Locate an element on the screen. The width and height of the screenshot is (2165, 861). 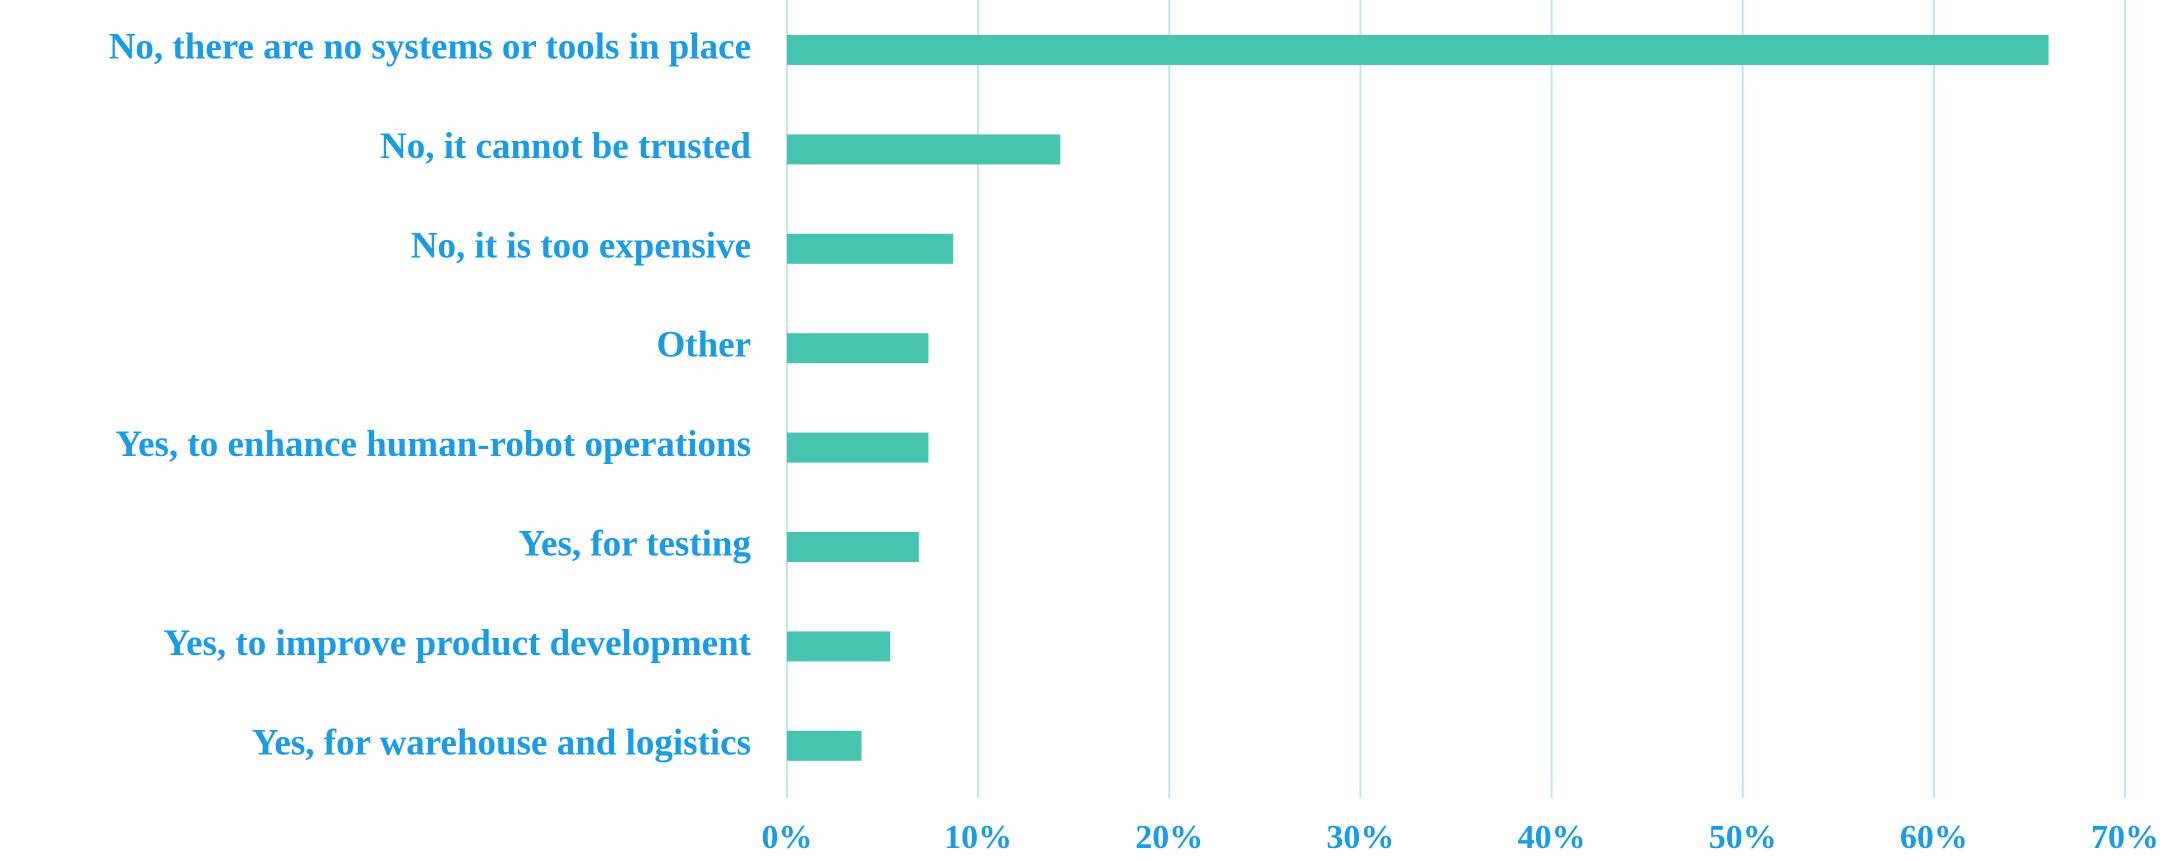
y-tick-label: No, it is too expensive is located at coordinates (581, 245).